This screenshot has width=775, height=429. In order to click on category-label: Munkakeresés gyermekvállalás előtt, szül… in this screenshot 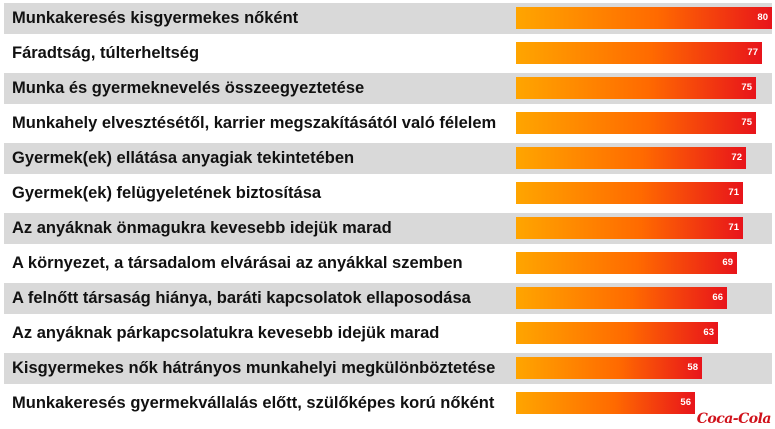, I will do `click(253, 403)`.